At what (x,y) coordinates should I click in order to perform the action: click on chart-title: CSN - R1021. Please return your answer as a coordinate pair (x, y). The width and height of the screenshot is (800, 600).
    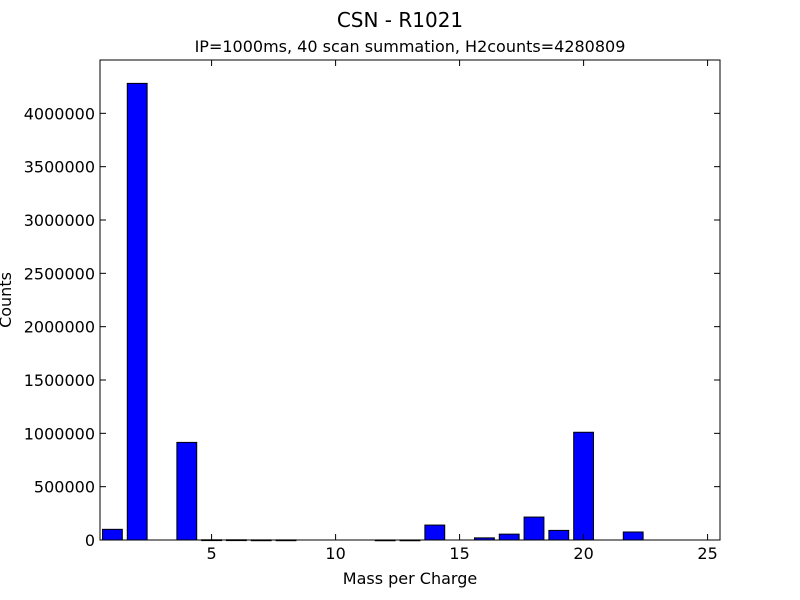
    Looking at the image, I should click on (400, 20).